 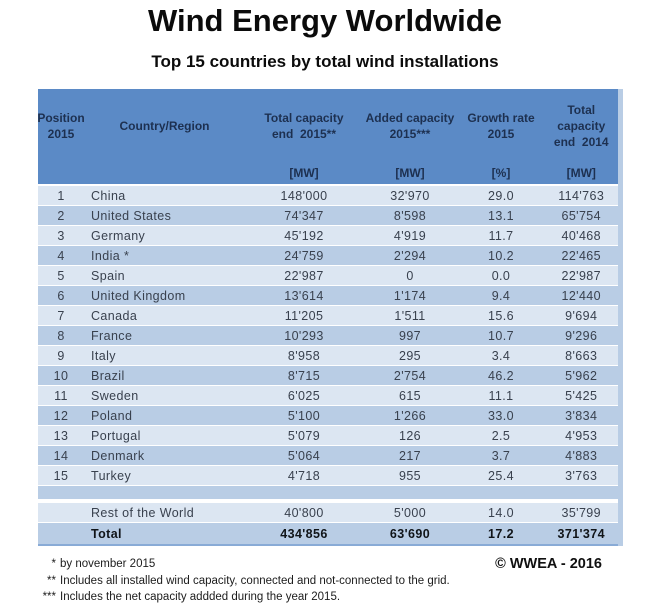 What do you see at coordinates (582, 137) in the screenshot?
I see `column-header-total-capacity-2014: Total capacity end 2014 [MW]` at bounding box center [582, 137].